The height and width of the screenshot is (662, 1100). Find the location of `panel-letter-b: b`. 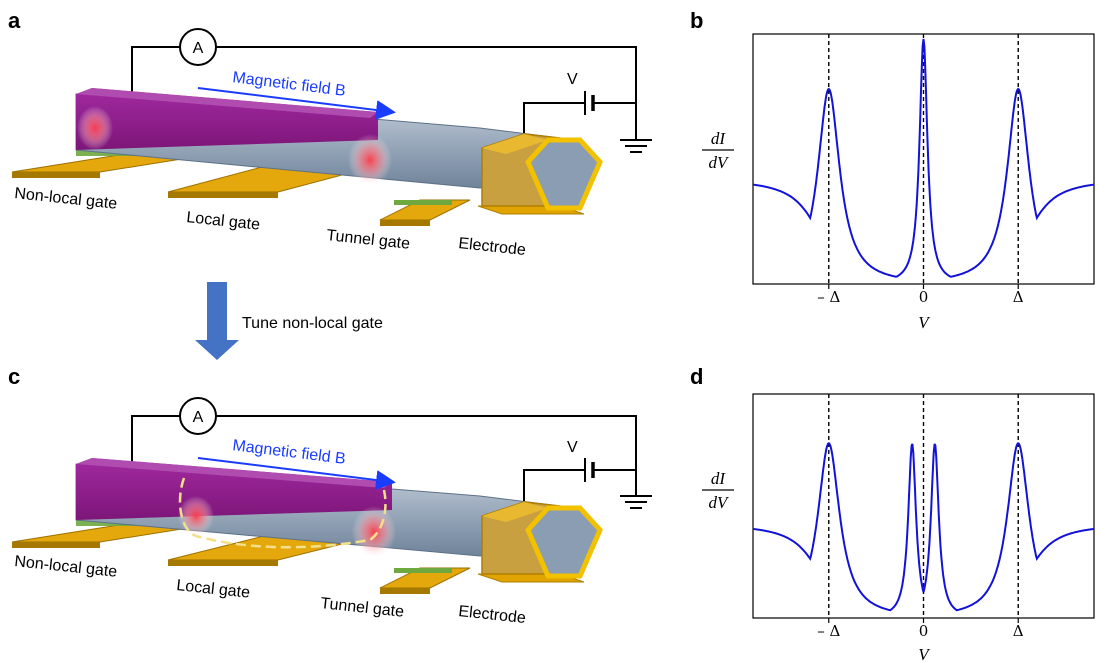

panel-letter-b: b is located at coordinates (696, 20).